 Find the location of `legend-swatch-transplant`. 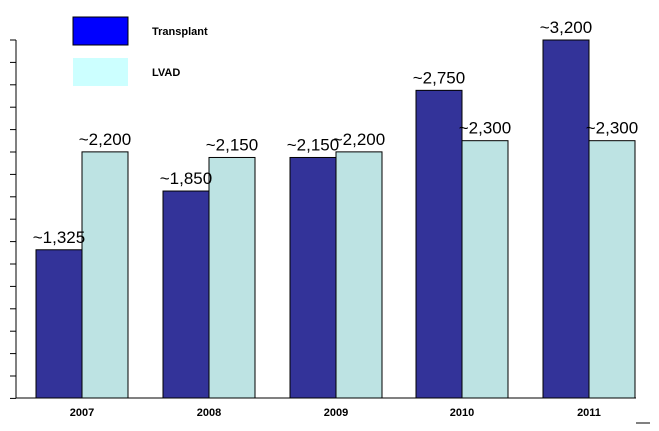

legend-swatch-transplant is located at coordinates (100, 31).